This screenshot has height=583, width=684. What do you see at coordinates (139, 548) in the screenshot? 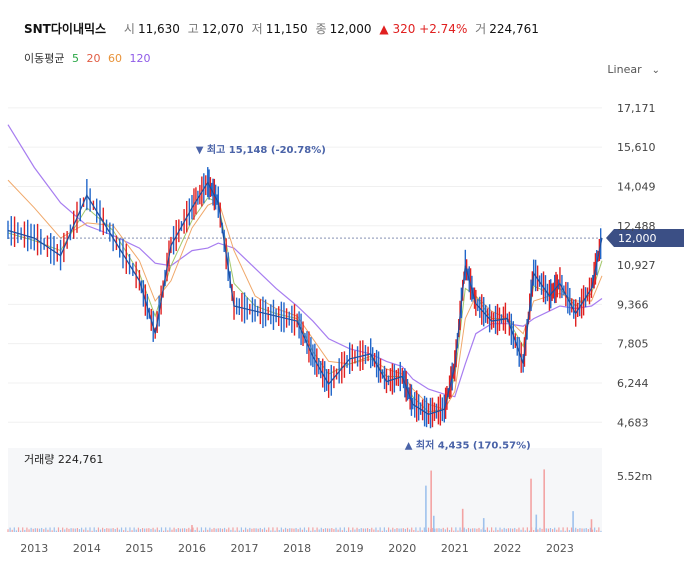
I see `year-tick-label: 2015` at bounding box center [139, 548].